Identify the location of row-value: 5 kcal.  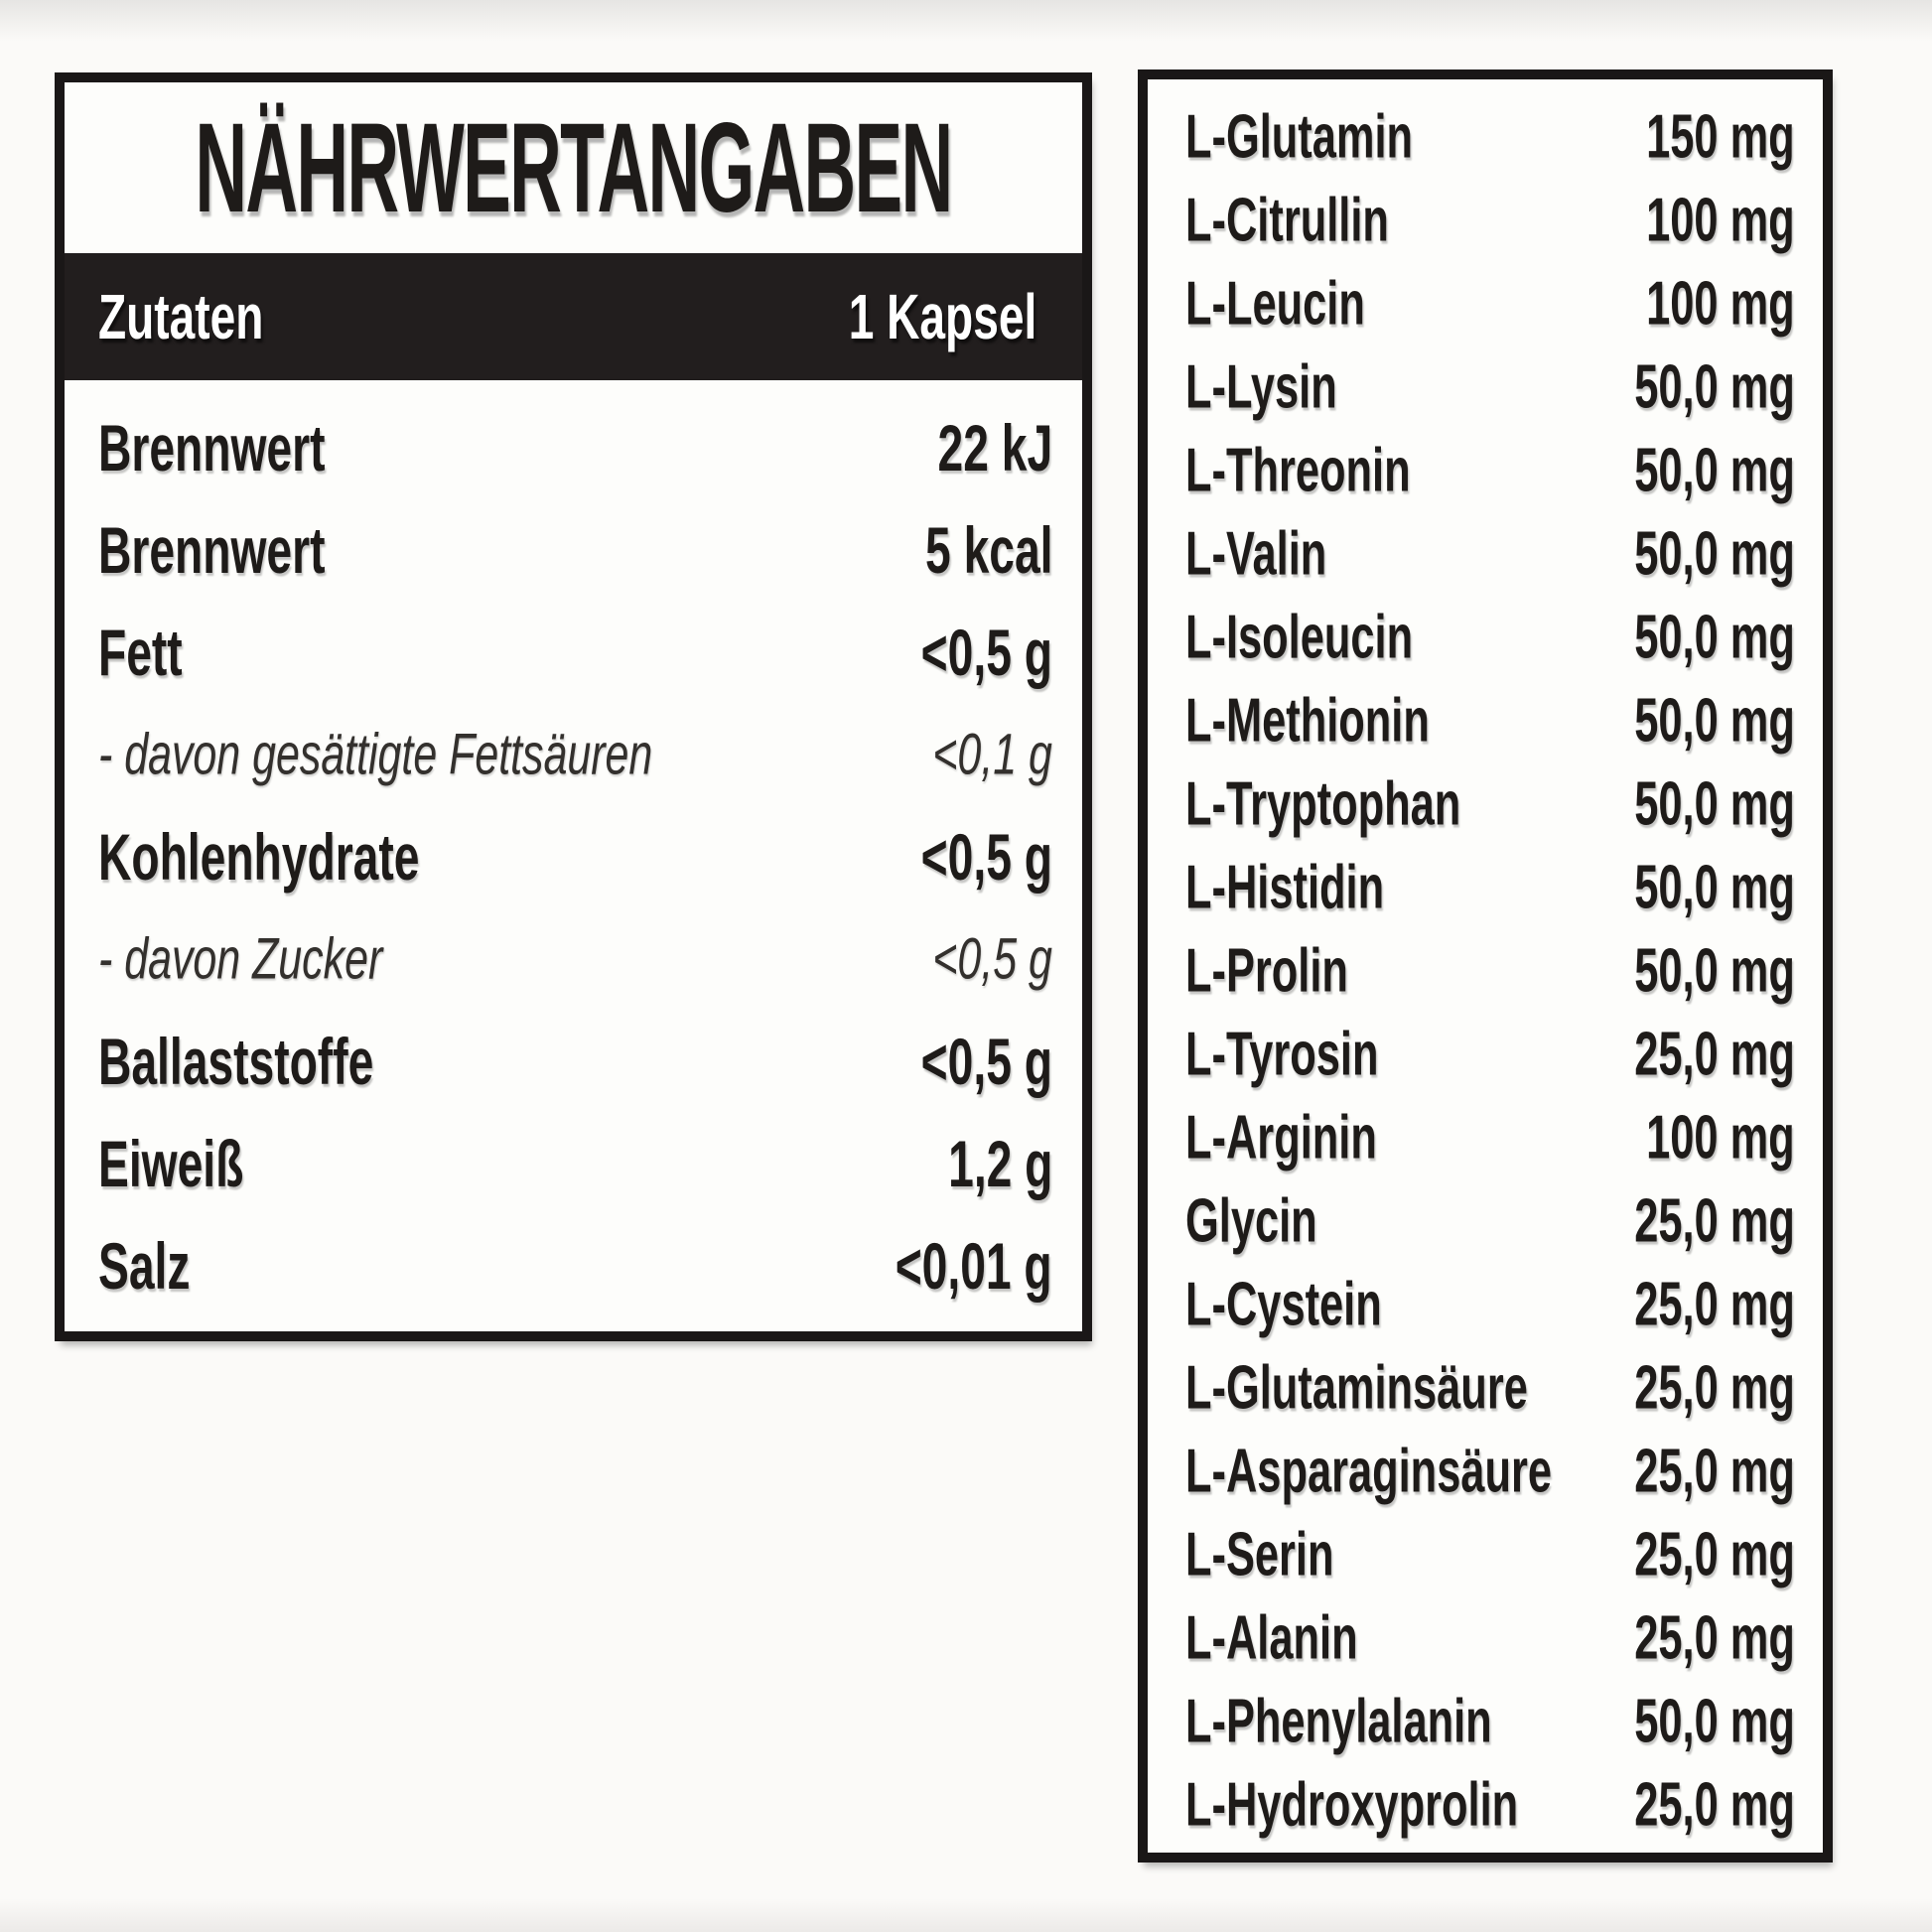
(988, 549).